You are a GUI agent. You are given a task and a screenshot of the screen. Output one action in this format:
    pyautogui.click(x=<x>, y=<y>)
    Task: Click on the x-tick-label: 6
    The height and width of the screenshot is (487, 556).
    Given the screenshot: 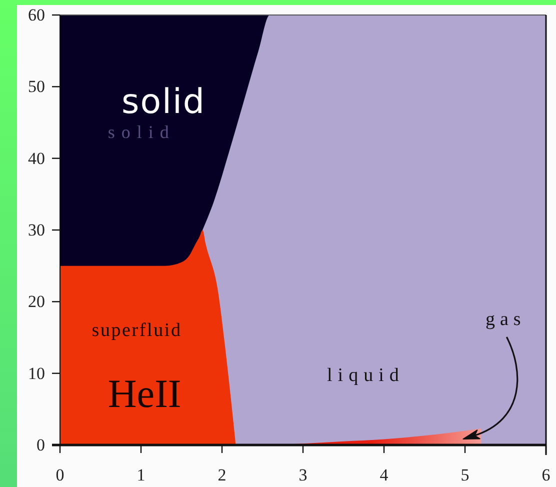 What is the action you would take?
    pyautogui.click(x=546, y=475)
    